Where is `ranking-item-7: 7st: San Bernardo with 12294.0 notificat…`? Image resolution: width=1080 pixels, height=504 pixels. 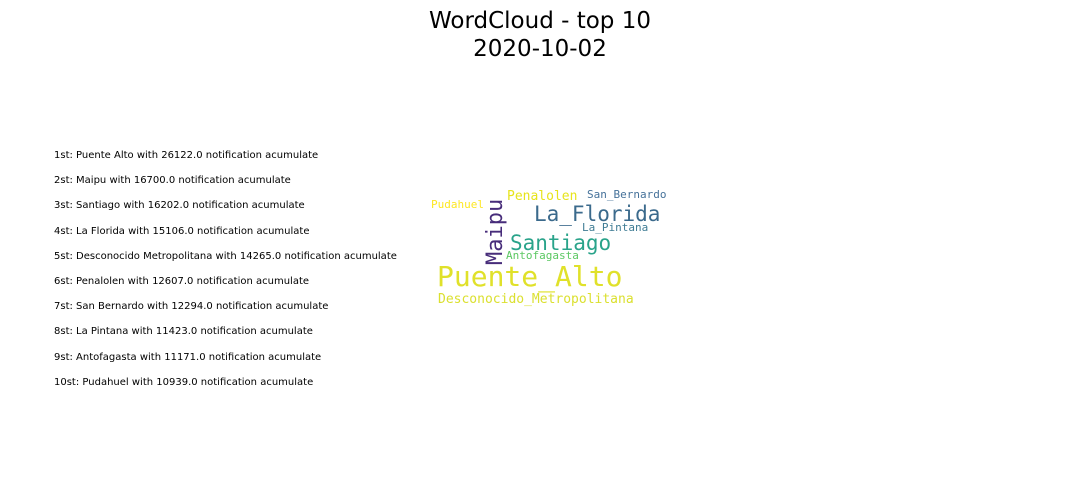 ranking-item-7: 7st: San Bernardo with 12294.0 notificat… is located at coordinates (191, 307).